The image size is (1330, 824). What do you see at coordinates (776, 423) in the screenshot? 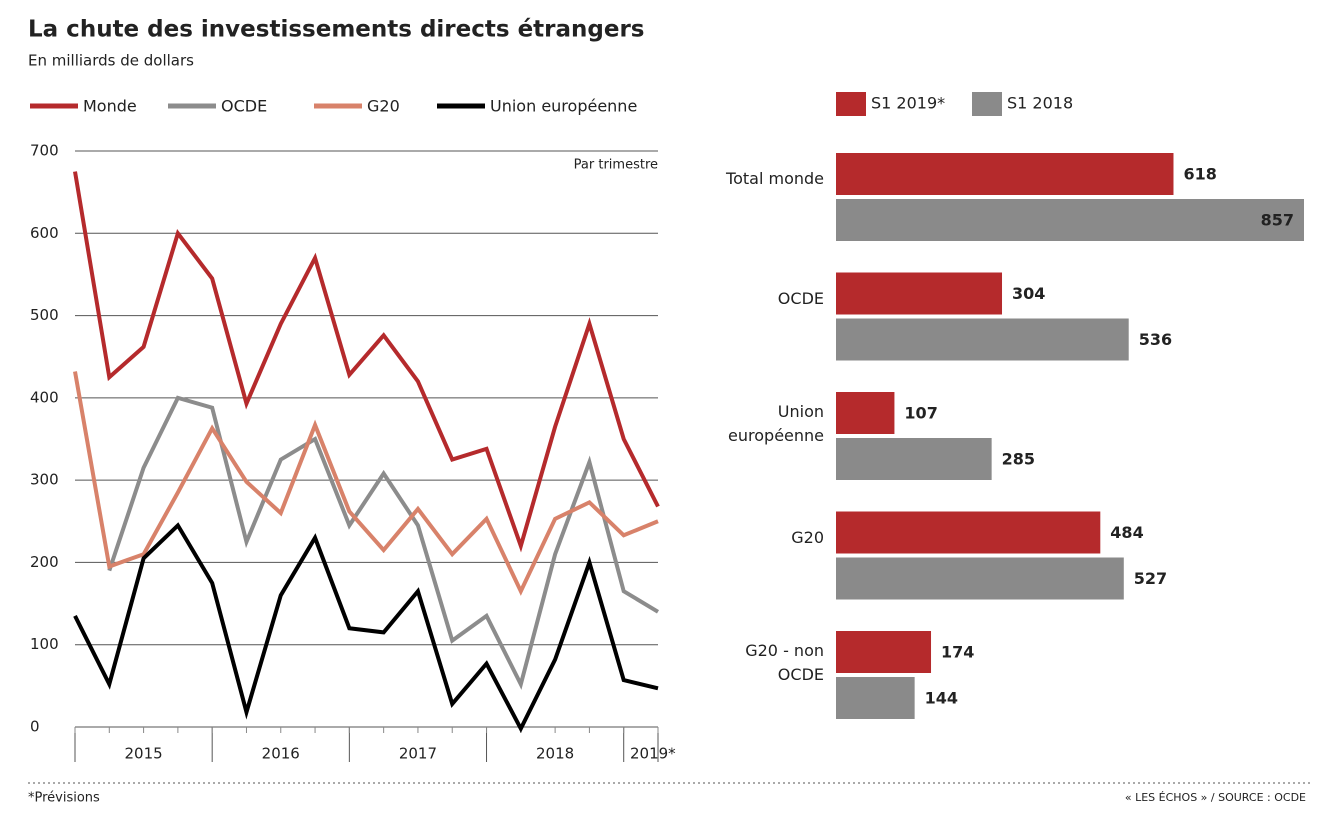
I see `category-label: Union européenne` at bounding box center [776, 423].